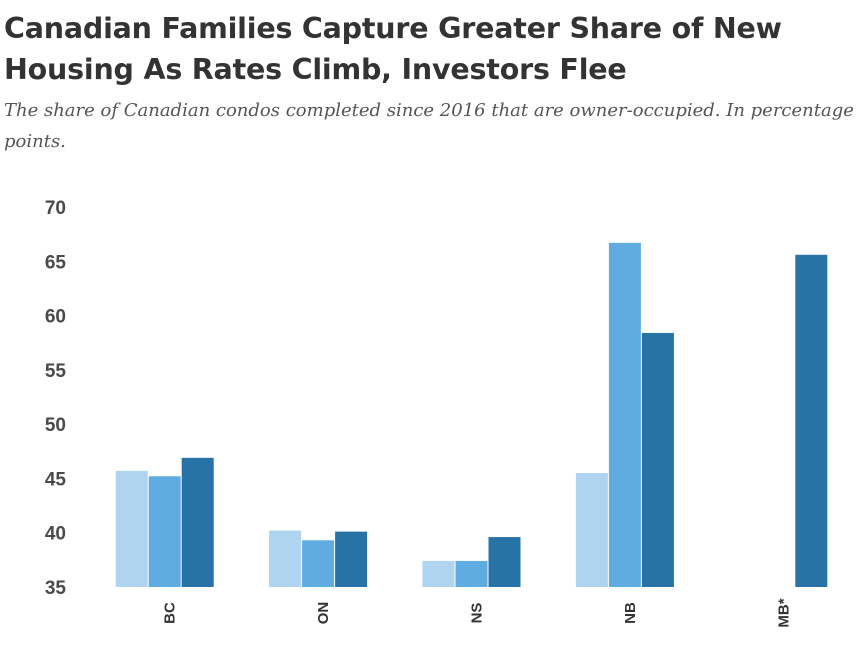  I want to click on y-tick-label: 40, so click(55, 534).